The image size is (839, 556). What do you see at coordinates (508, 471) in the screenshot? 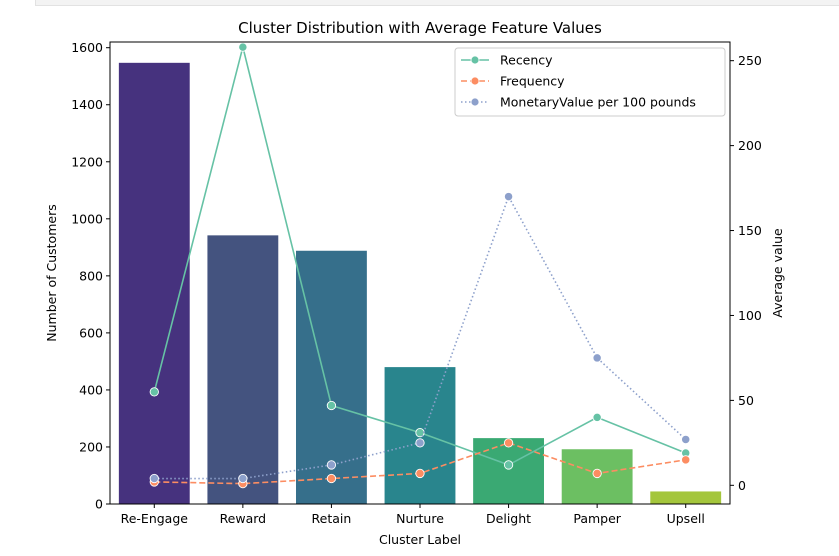
I see `bar-delight` at bounding box center [508, 471].